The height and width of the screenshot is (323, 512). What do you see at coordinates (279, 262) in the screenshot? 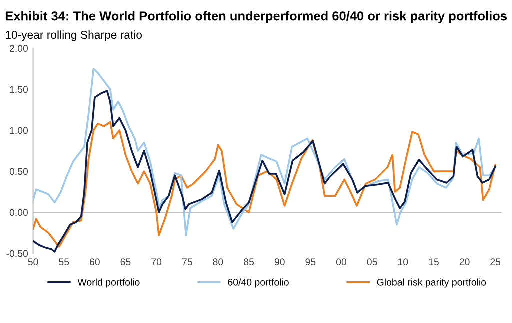
I see `x-tick-label: 90` at bounding box center [279, 262].